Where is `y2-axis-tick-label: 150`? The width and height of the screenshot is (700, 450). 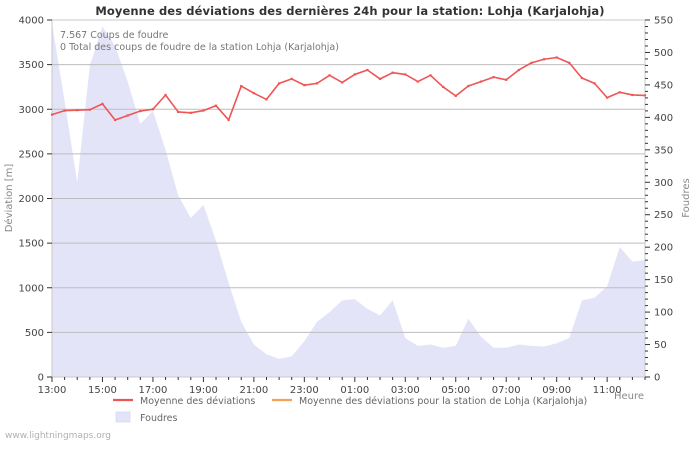 y2-axis-tick-label: 150 is located at coordinates (663, 280).